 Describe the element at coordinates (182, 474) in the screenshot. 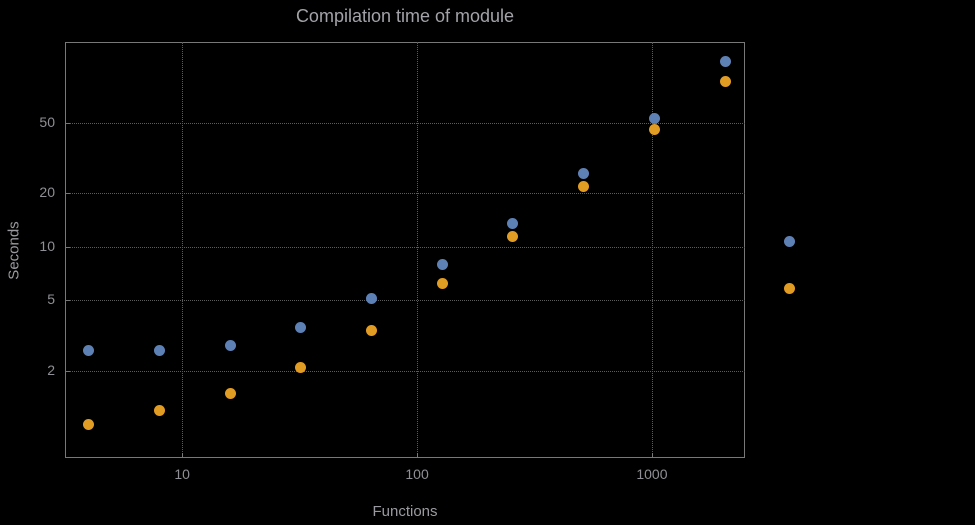

I see `x-tick-label-10: 10` at that location.